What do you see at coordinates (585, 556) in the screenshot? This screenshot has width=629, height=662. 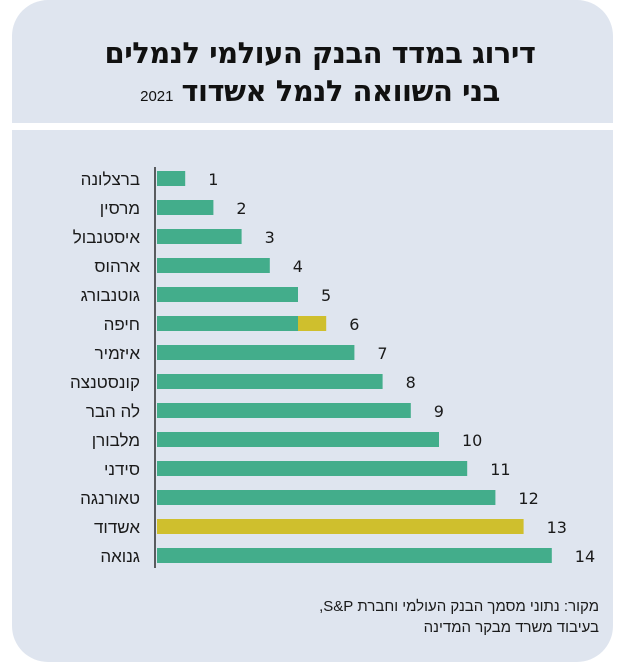 I see `value-label: 14` at bounding box center [585, 556].